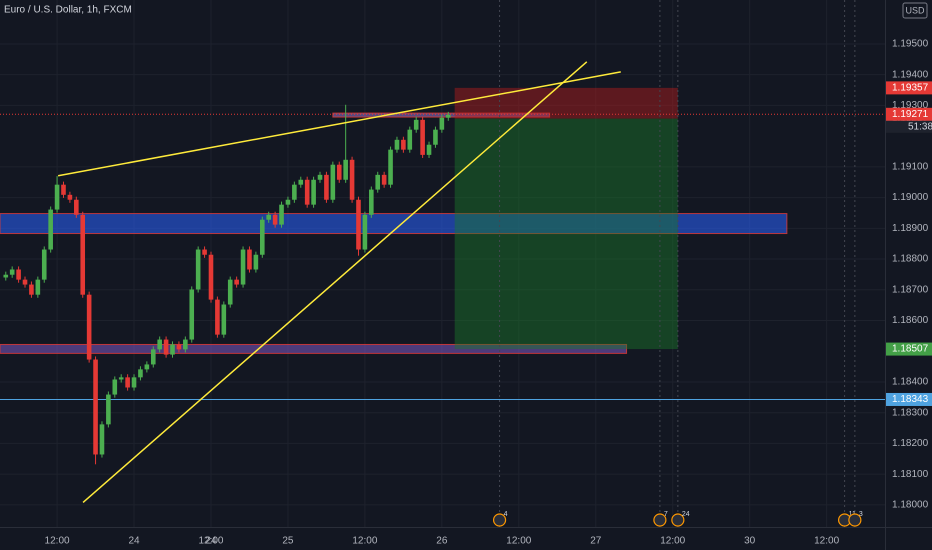 This screenshot has width=932, height=550. What do you see at coordinates (339, 124) in the screenshot?
I see `trend-line` at bounding box center [339, 124].